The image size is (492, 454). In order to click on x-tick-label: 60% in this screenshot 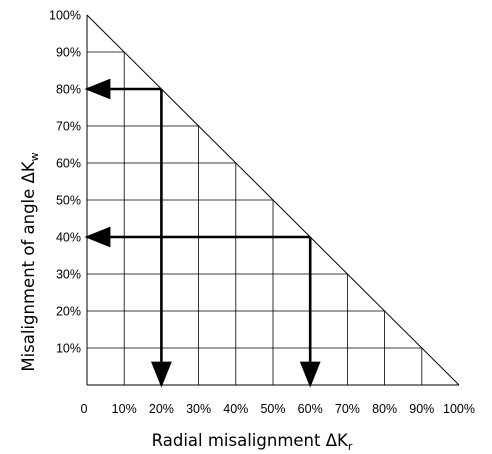, I will do `click(310, 409)`.